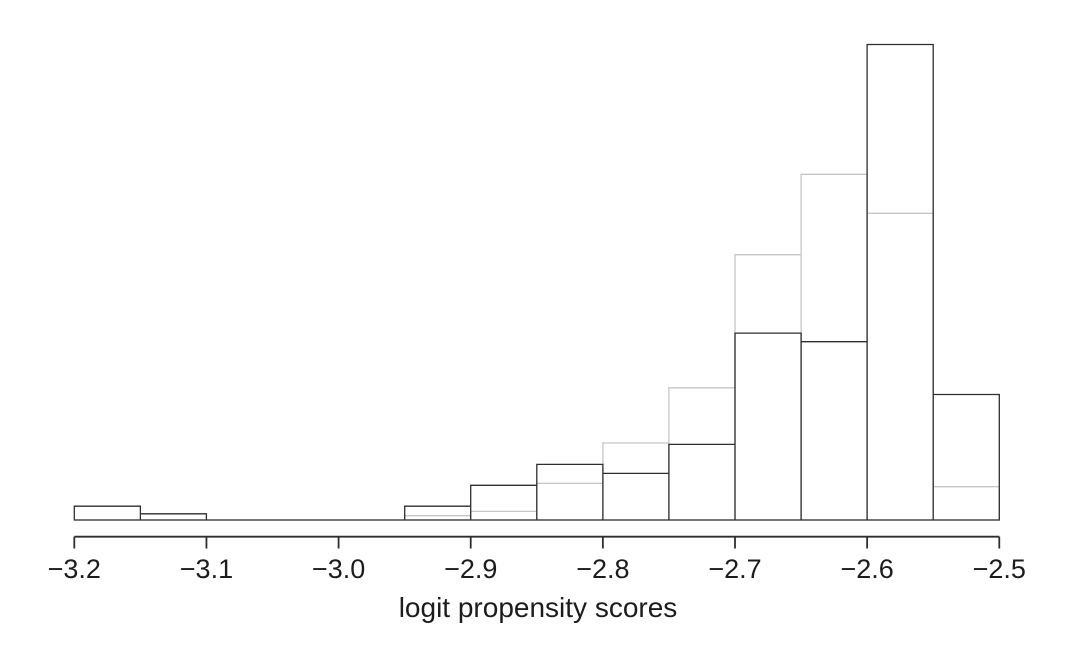  Describe the element at coordinates (538, 607) in the screenshot. I see `x-axis-title: logit propensity scores` at that location.